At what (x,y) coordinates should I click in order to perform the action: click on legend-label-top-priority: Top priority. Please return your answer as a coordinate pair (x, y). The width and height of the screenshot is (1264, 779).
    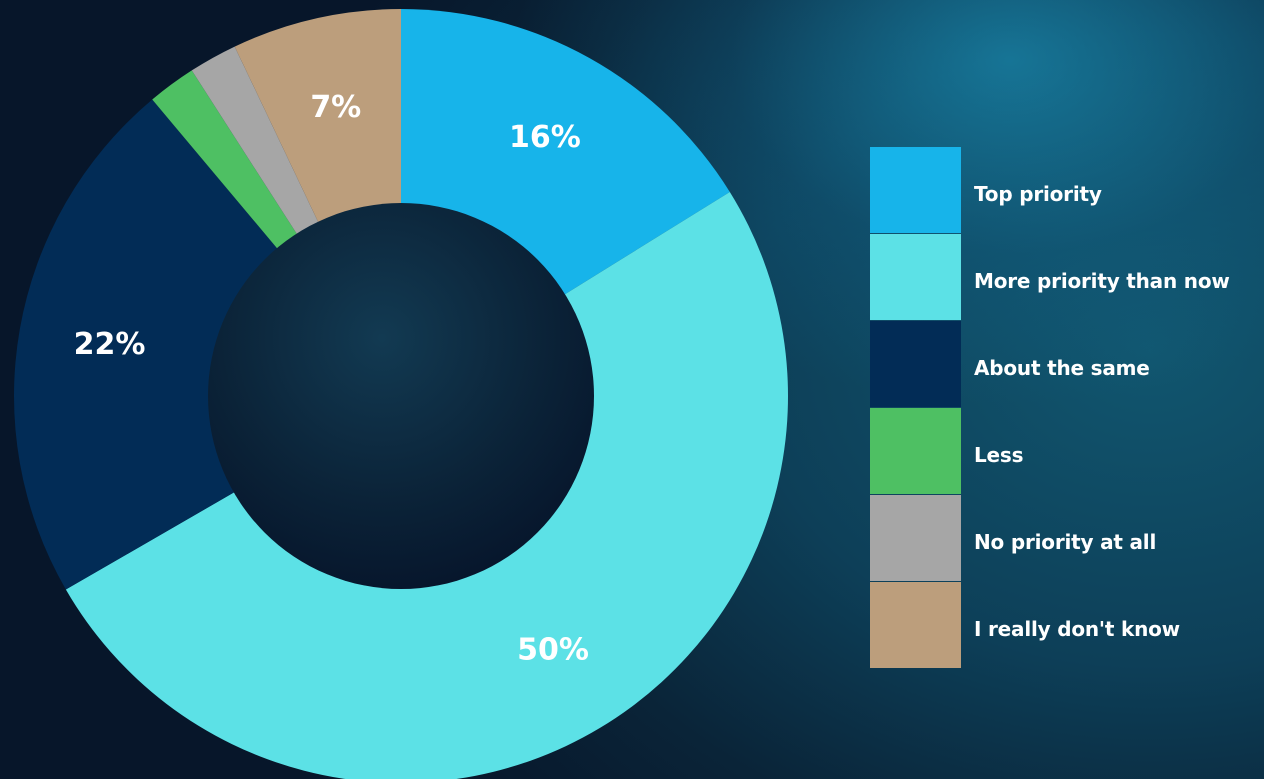
    Looking at the image, I should click on (1038, 194).